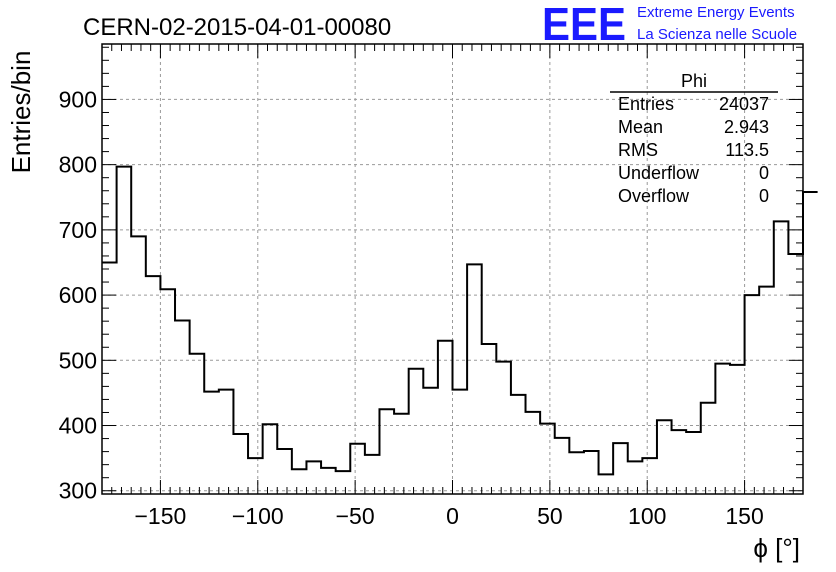 Image resolution: width=836 pixels, height=572 pixels. What do you see at coordinates (717, 34) in the screenshot?
I see `brand-line-2: La Scienza nelle Scuole` at bounding box center [717, 34].